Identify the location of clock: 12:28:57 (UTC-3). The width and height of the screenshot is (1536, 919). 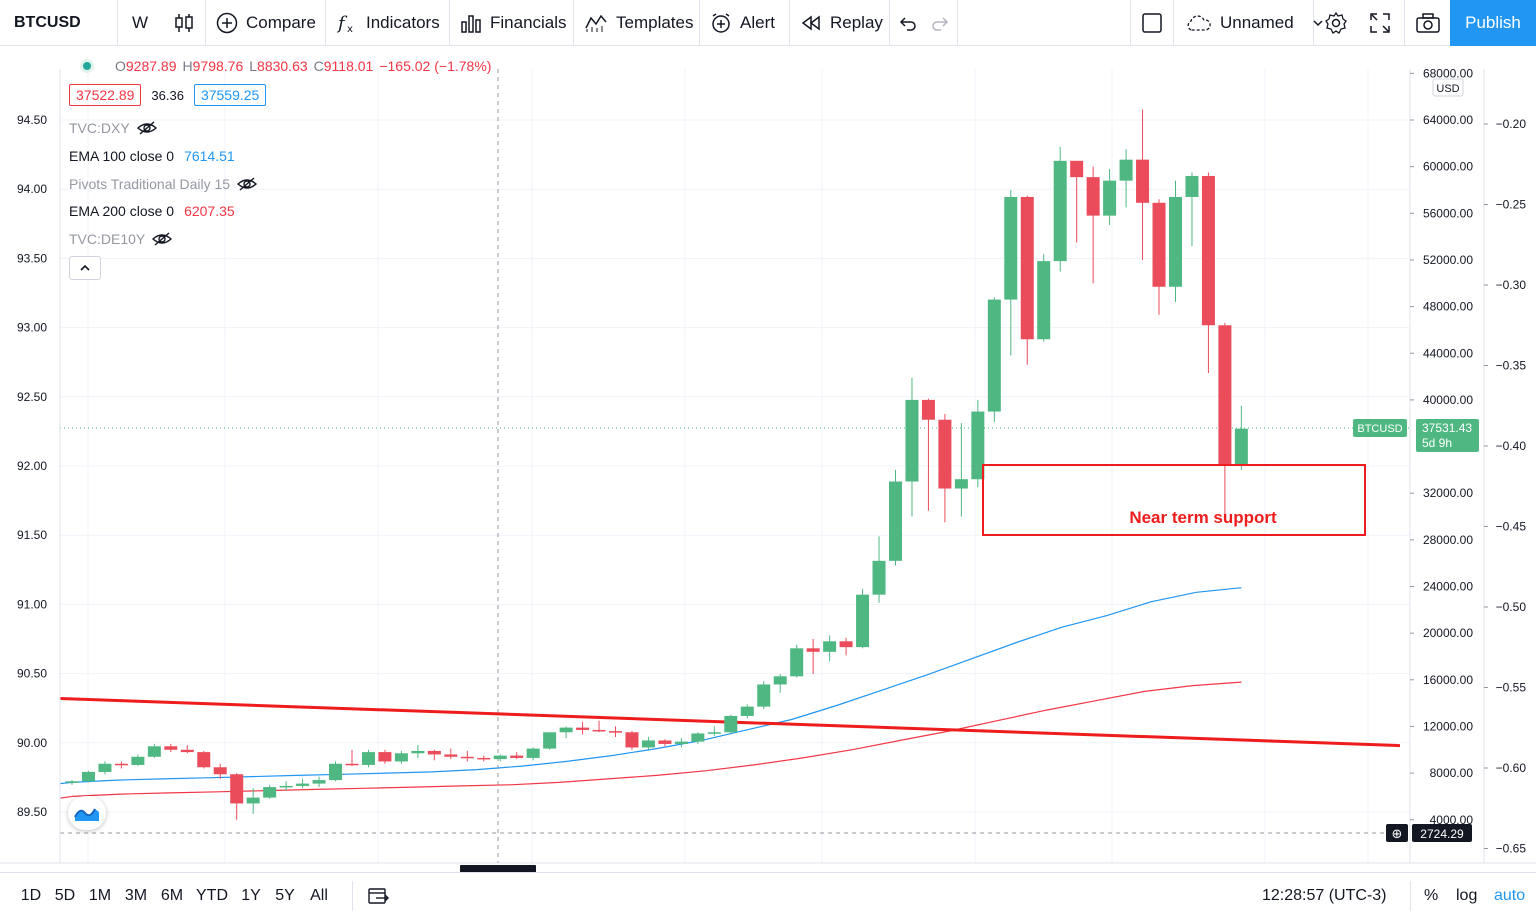
(1324, 895).